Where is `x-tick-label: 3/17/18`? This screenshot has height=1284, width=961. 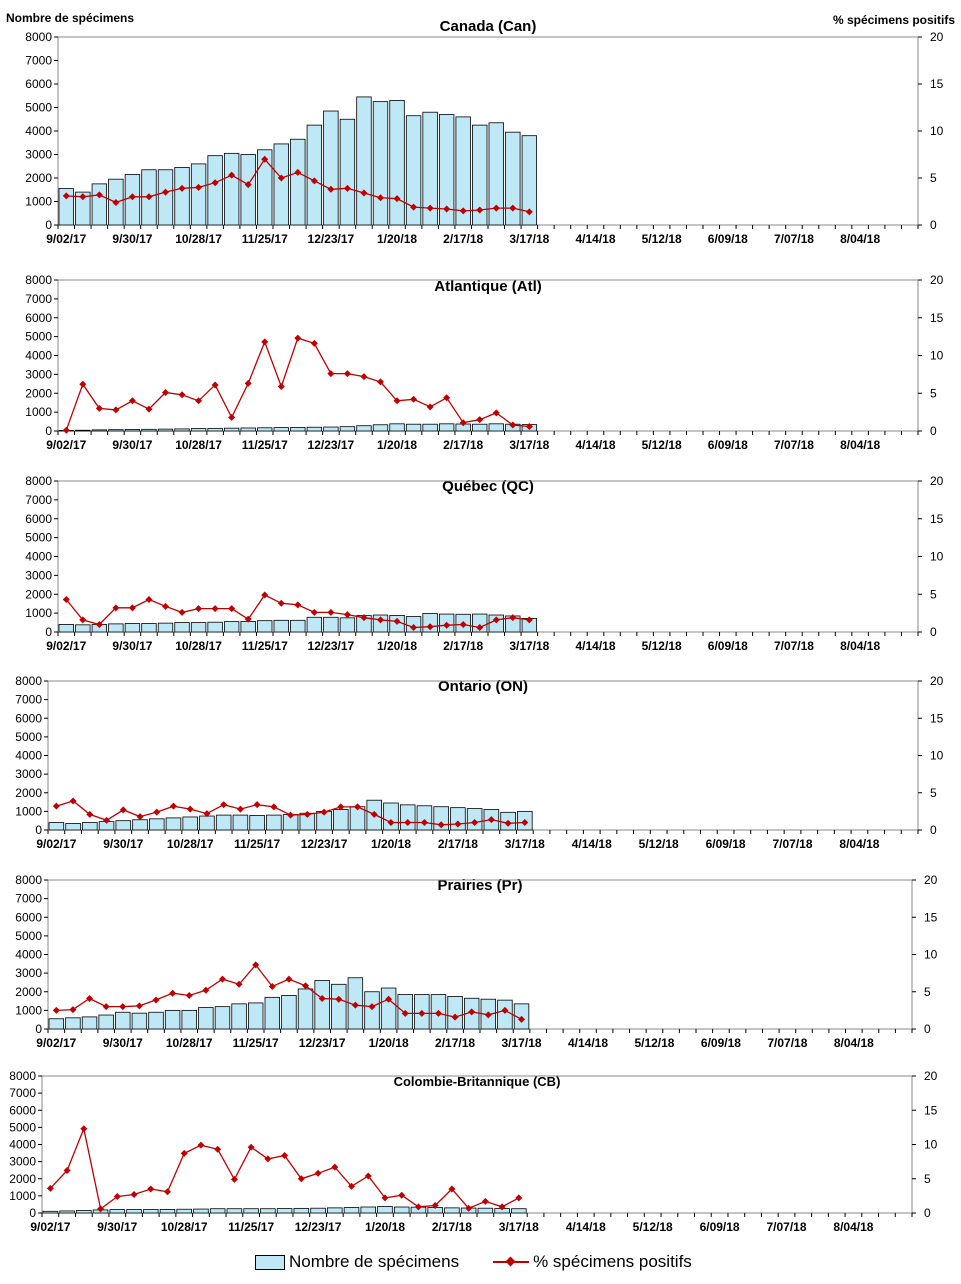
x-tick-label: 3/17/18 is located at coordinates (529, 239).